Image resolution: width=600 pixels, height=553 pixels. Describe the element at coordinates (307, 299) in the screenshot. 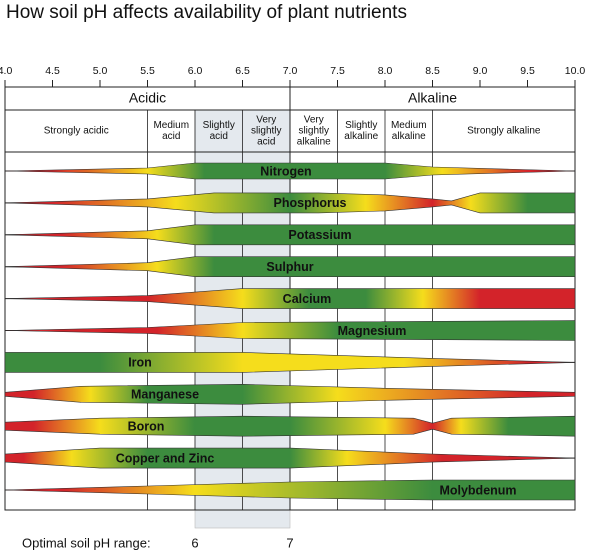

I see `nutrient-label: Calcium` at that location.